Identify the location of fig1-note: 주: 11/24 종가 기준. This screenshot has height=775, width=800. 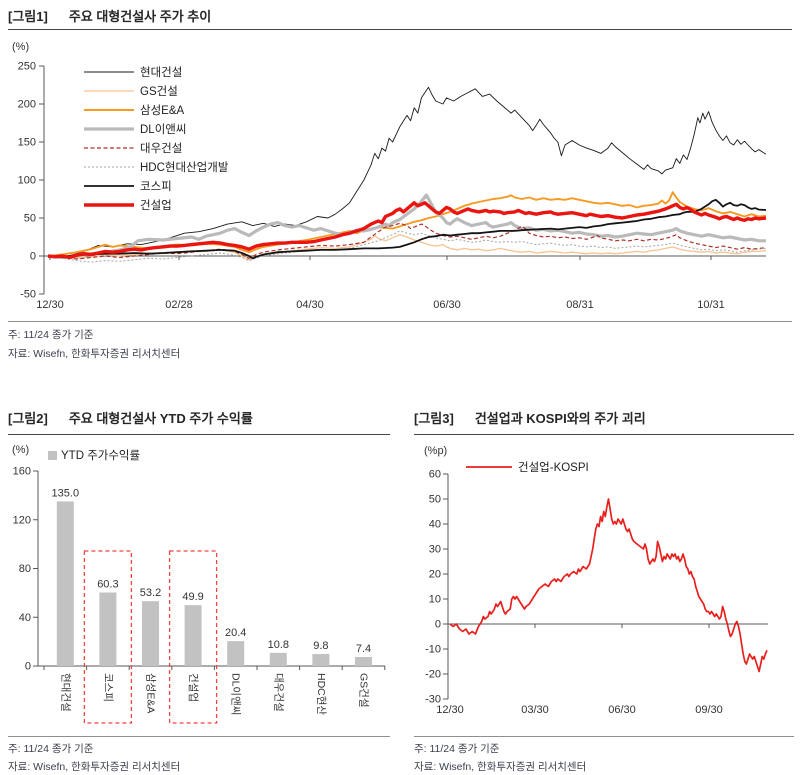
(51, 335).